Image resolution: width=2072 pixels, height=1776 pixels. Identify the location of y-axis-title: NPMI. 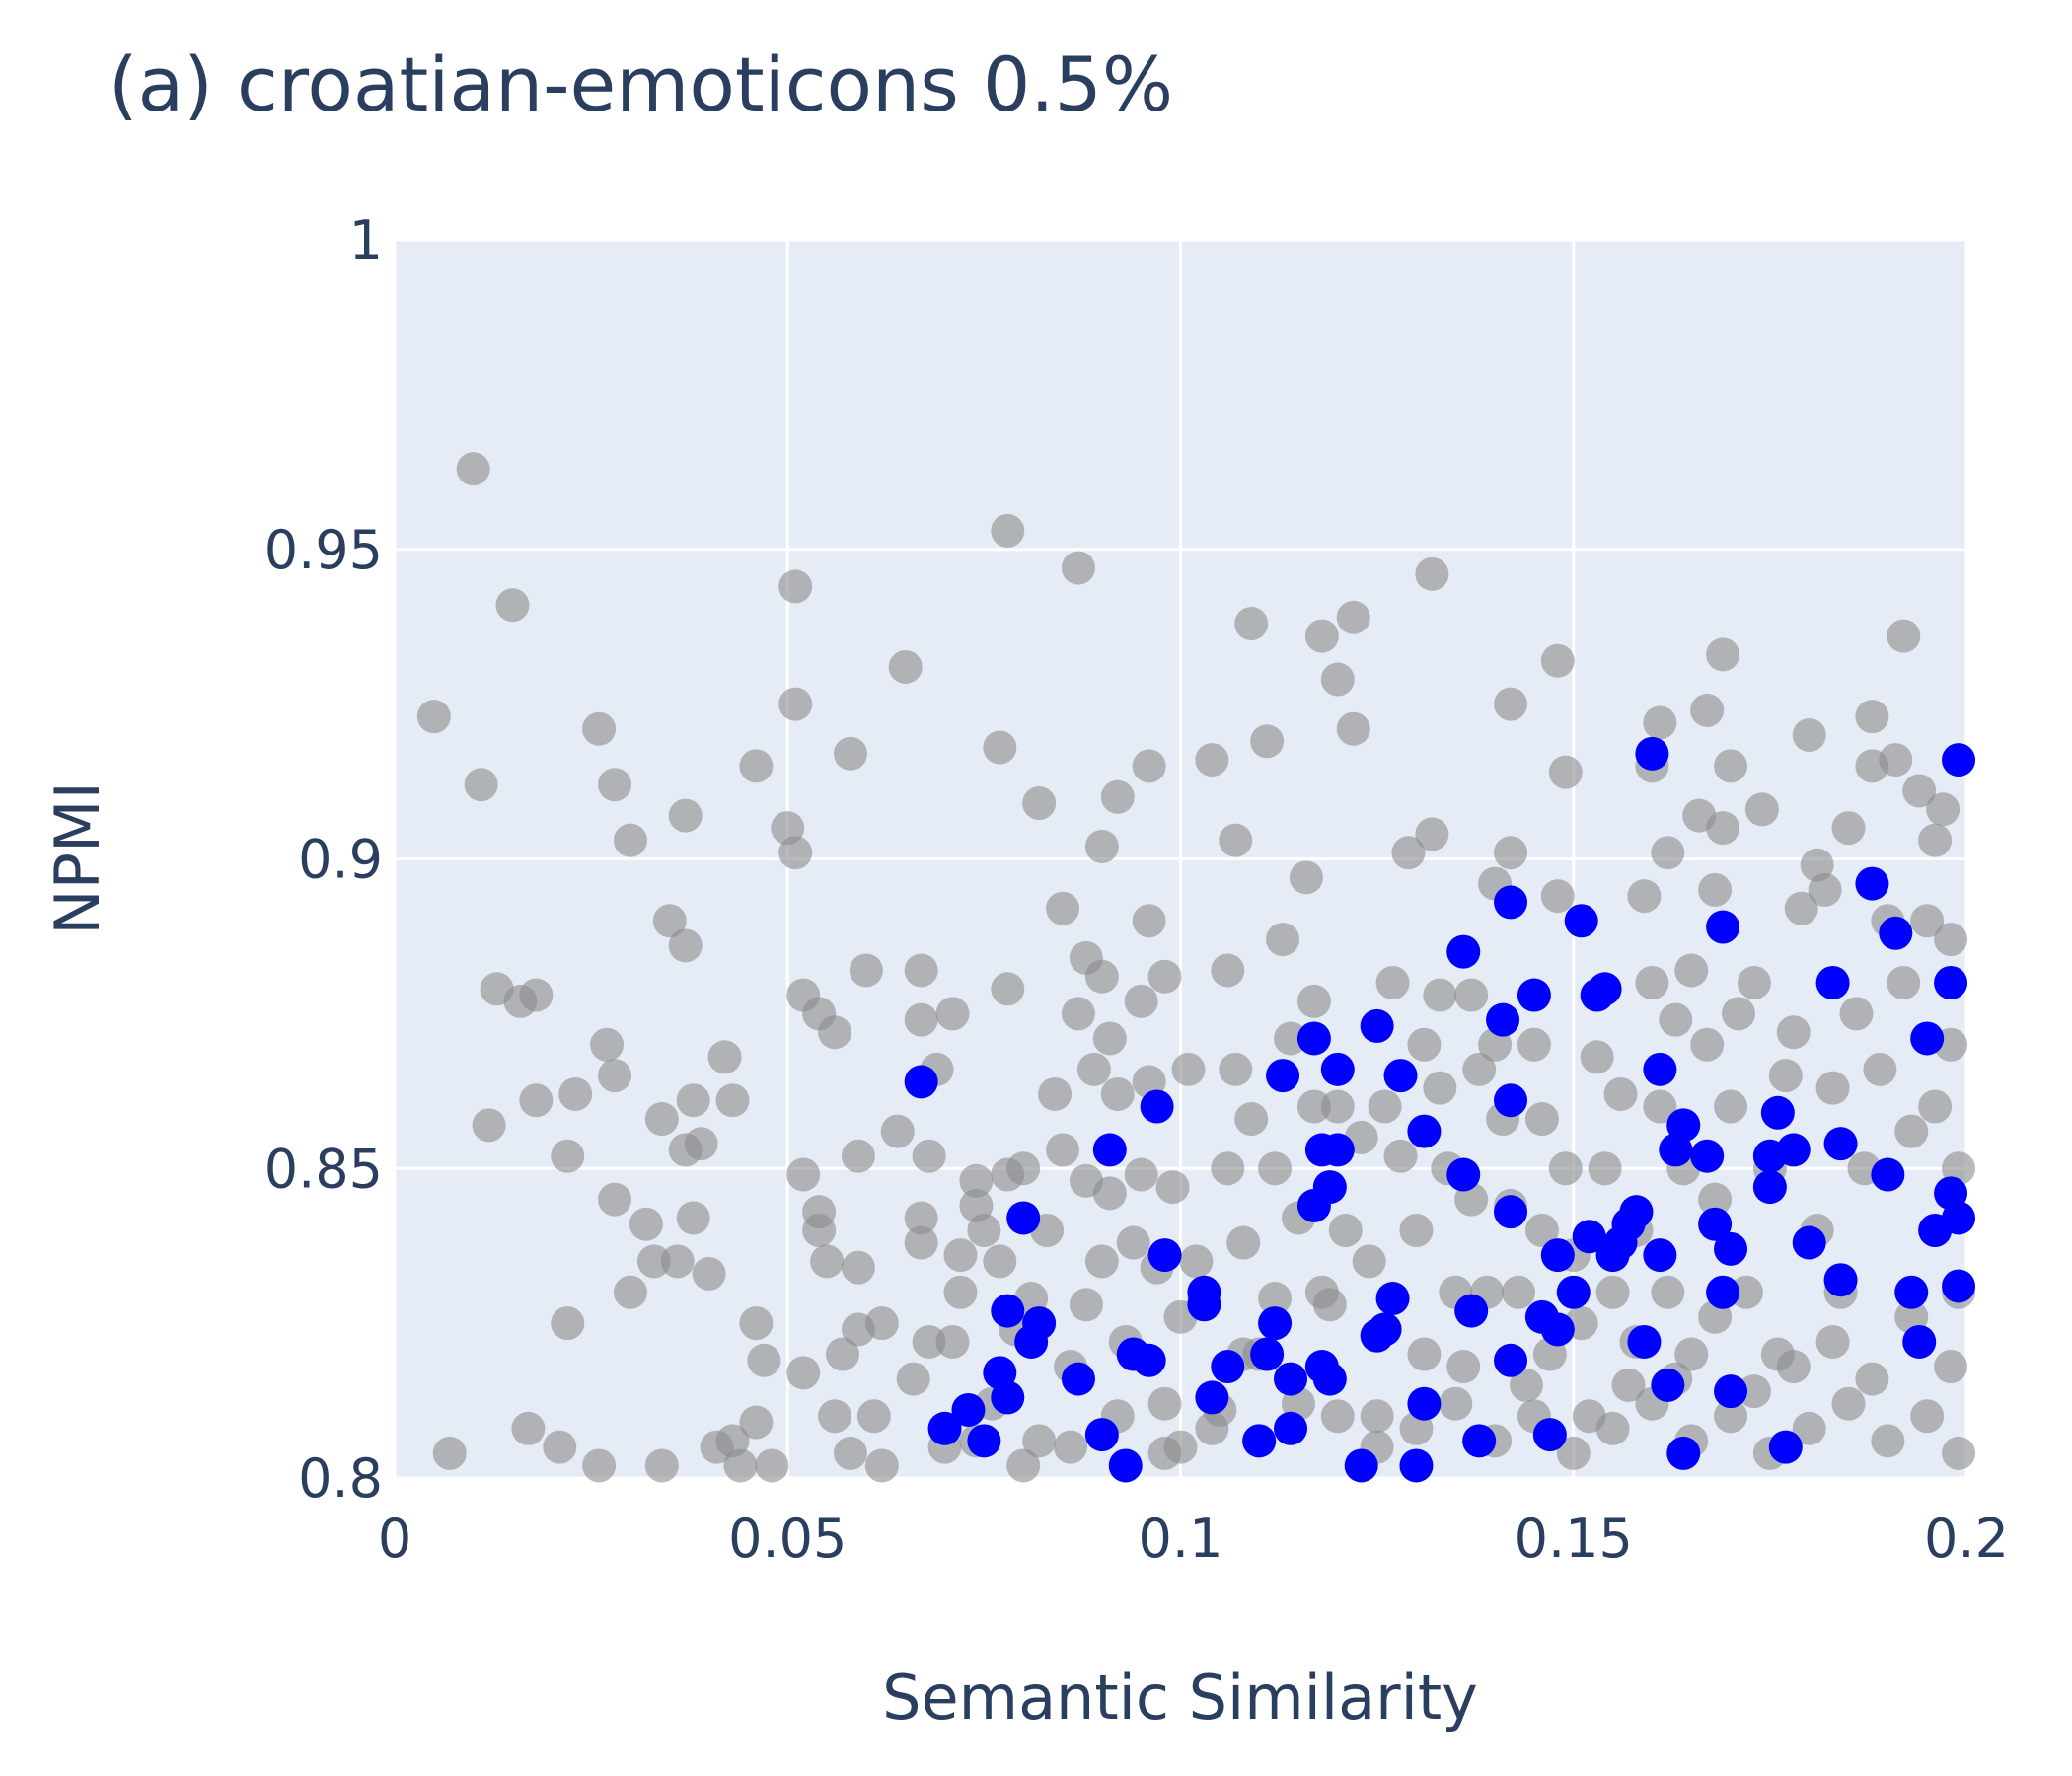
(77, 858).